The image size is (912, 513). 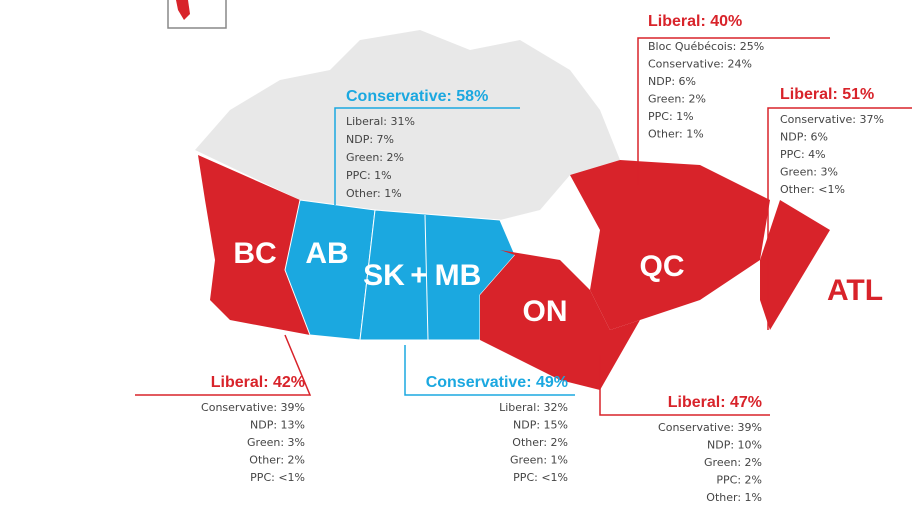 I want to click on region-label: MB, so click(x=458, y=275).